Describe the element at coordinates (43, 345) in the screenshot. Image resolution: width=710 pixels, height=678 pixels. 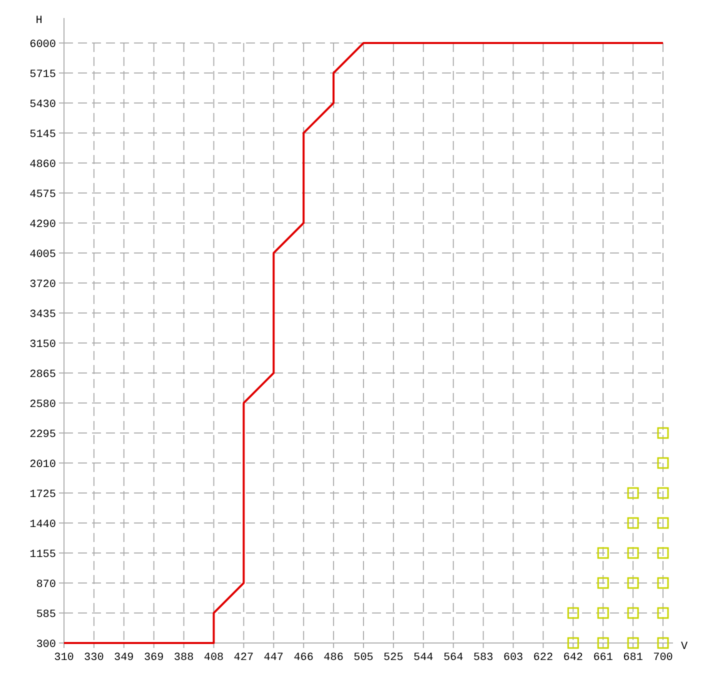
I see `y-tick-label: 3150` at that location.